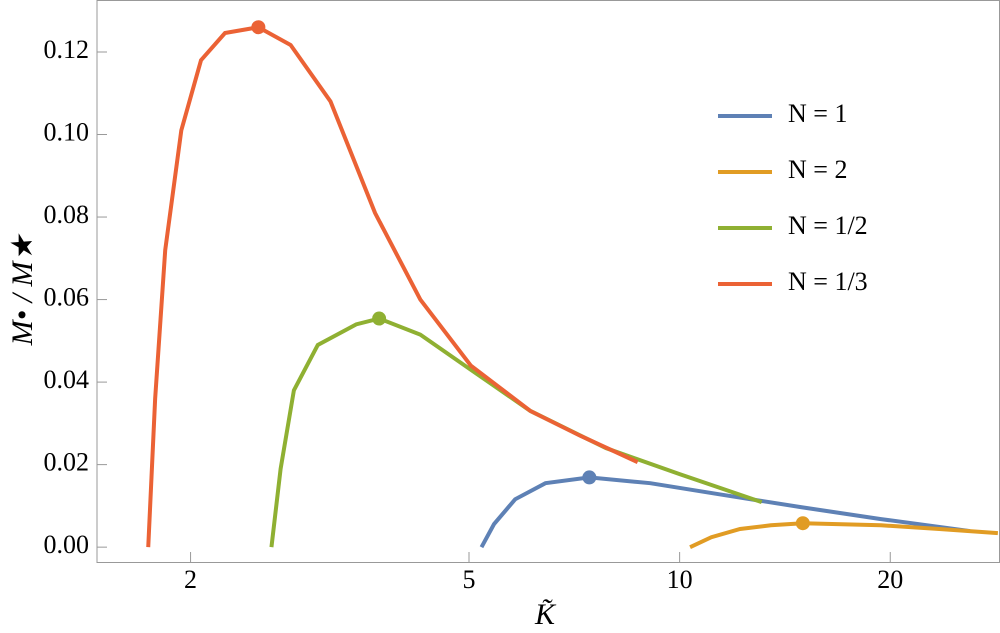 The image size is (1000, 633). Describe the element at coordinates (67, 544) in the screenshot. I see `y-tick-label: 0.00` at that location.